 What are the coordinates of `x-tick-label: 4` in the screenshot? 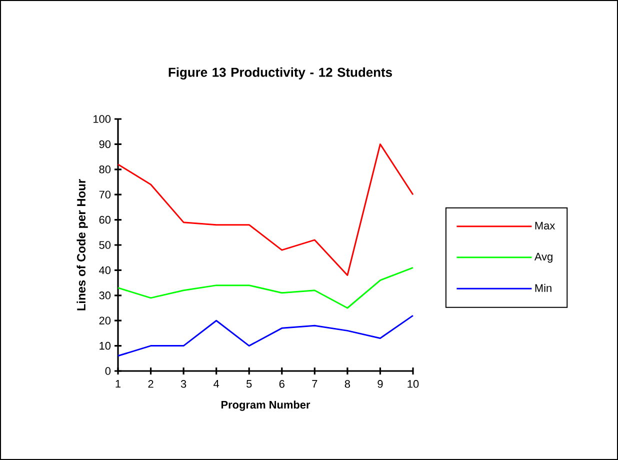 It's located at (217, 384).